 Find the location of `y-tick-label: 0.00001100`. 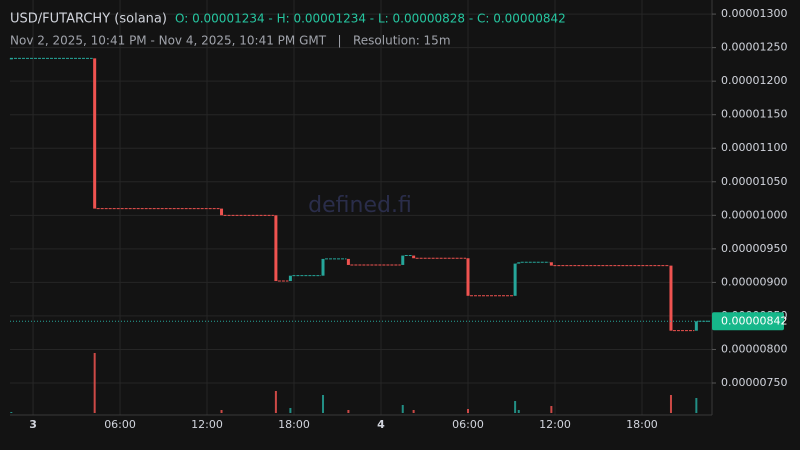

y-tick-label: 0.00001100 is located at coordinates (754, 147).